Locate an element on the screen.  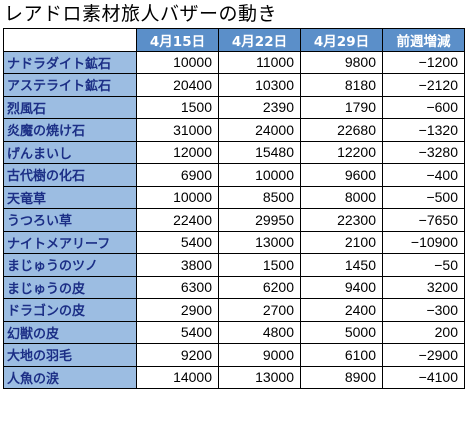
price-cell: 15480 is located at coordinates (259, 152).